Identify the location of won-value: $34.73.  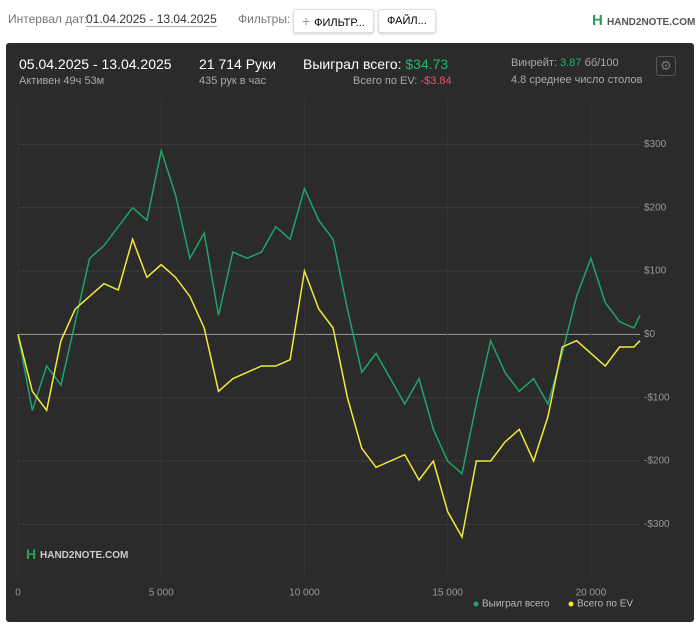
(427, 64).